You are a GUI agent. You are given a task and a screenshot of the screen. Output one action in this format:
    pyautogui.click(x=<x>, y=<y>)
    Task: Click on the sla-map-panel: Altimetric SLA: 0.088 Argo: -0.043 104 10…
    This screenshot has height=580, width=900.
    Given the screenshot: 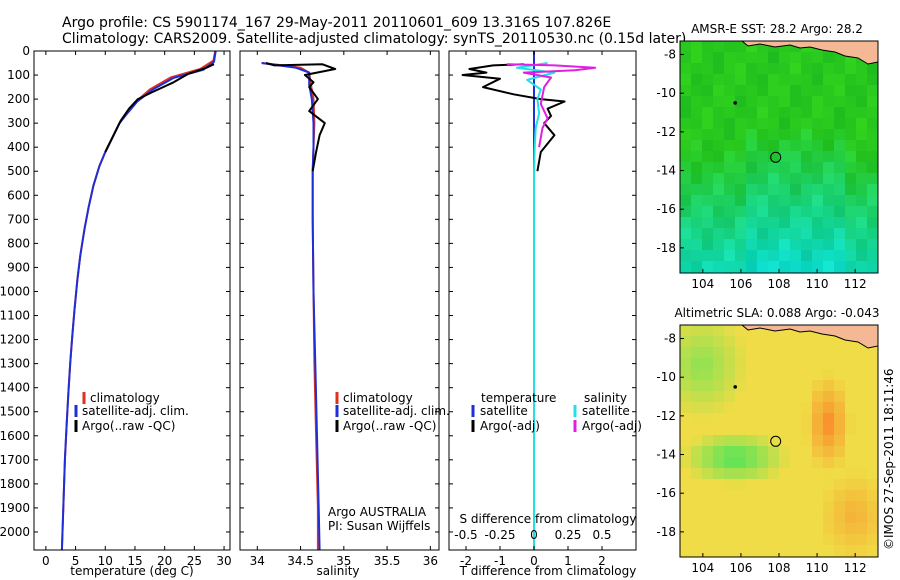 What is the action you would take?
    pyautogui.click(x=767, y=440)
    